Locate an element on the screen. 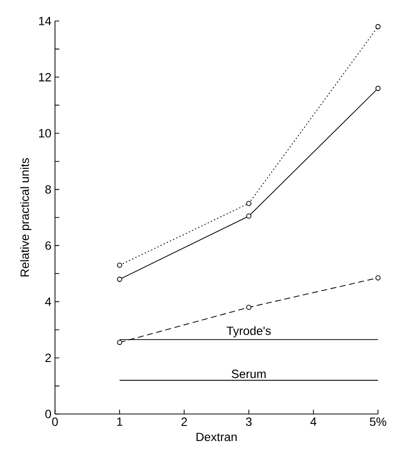 The width and height of the screenshot is (400, 469). series-label: Tyrode's is located at coordinates (248, 332).